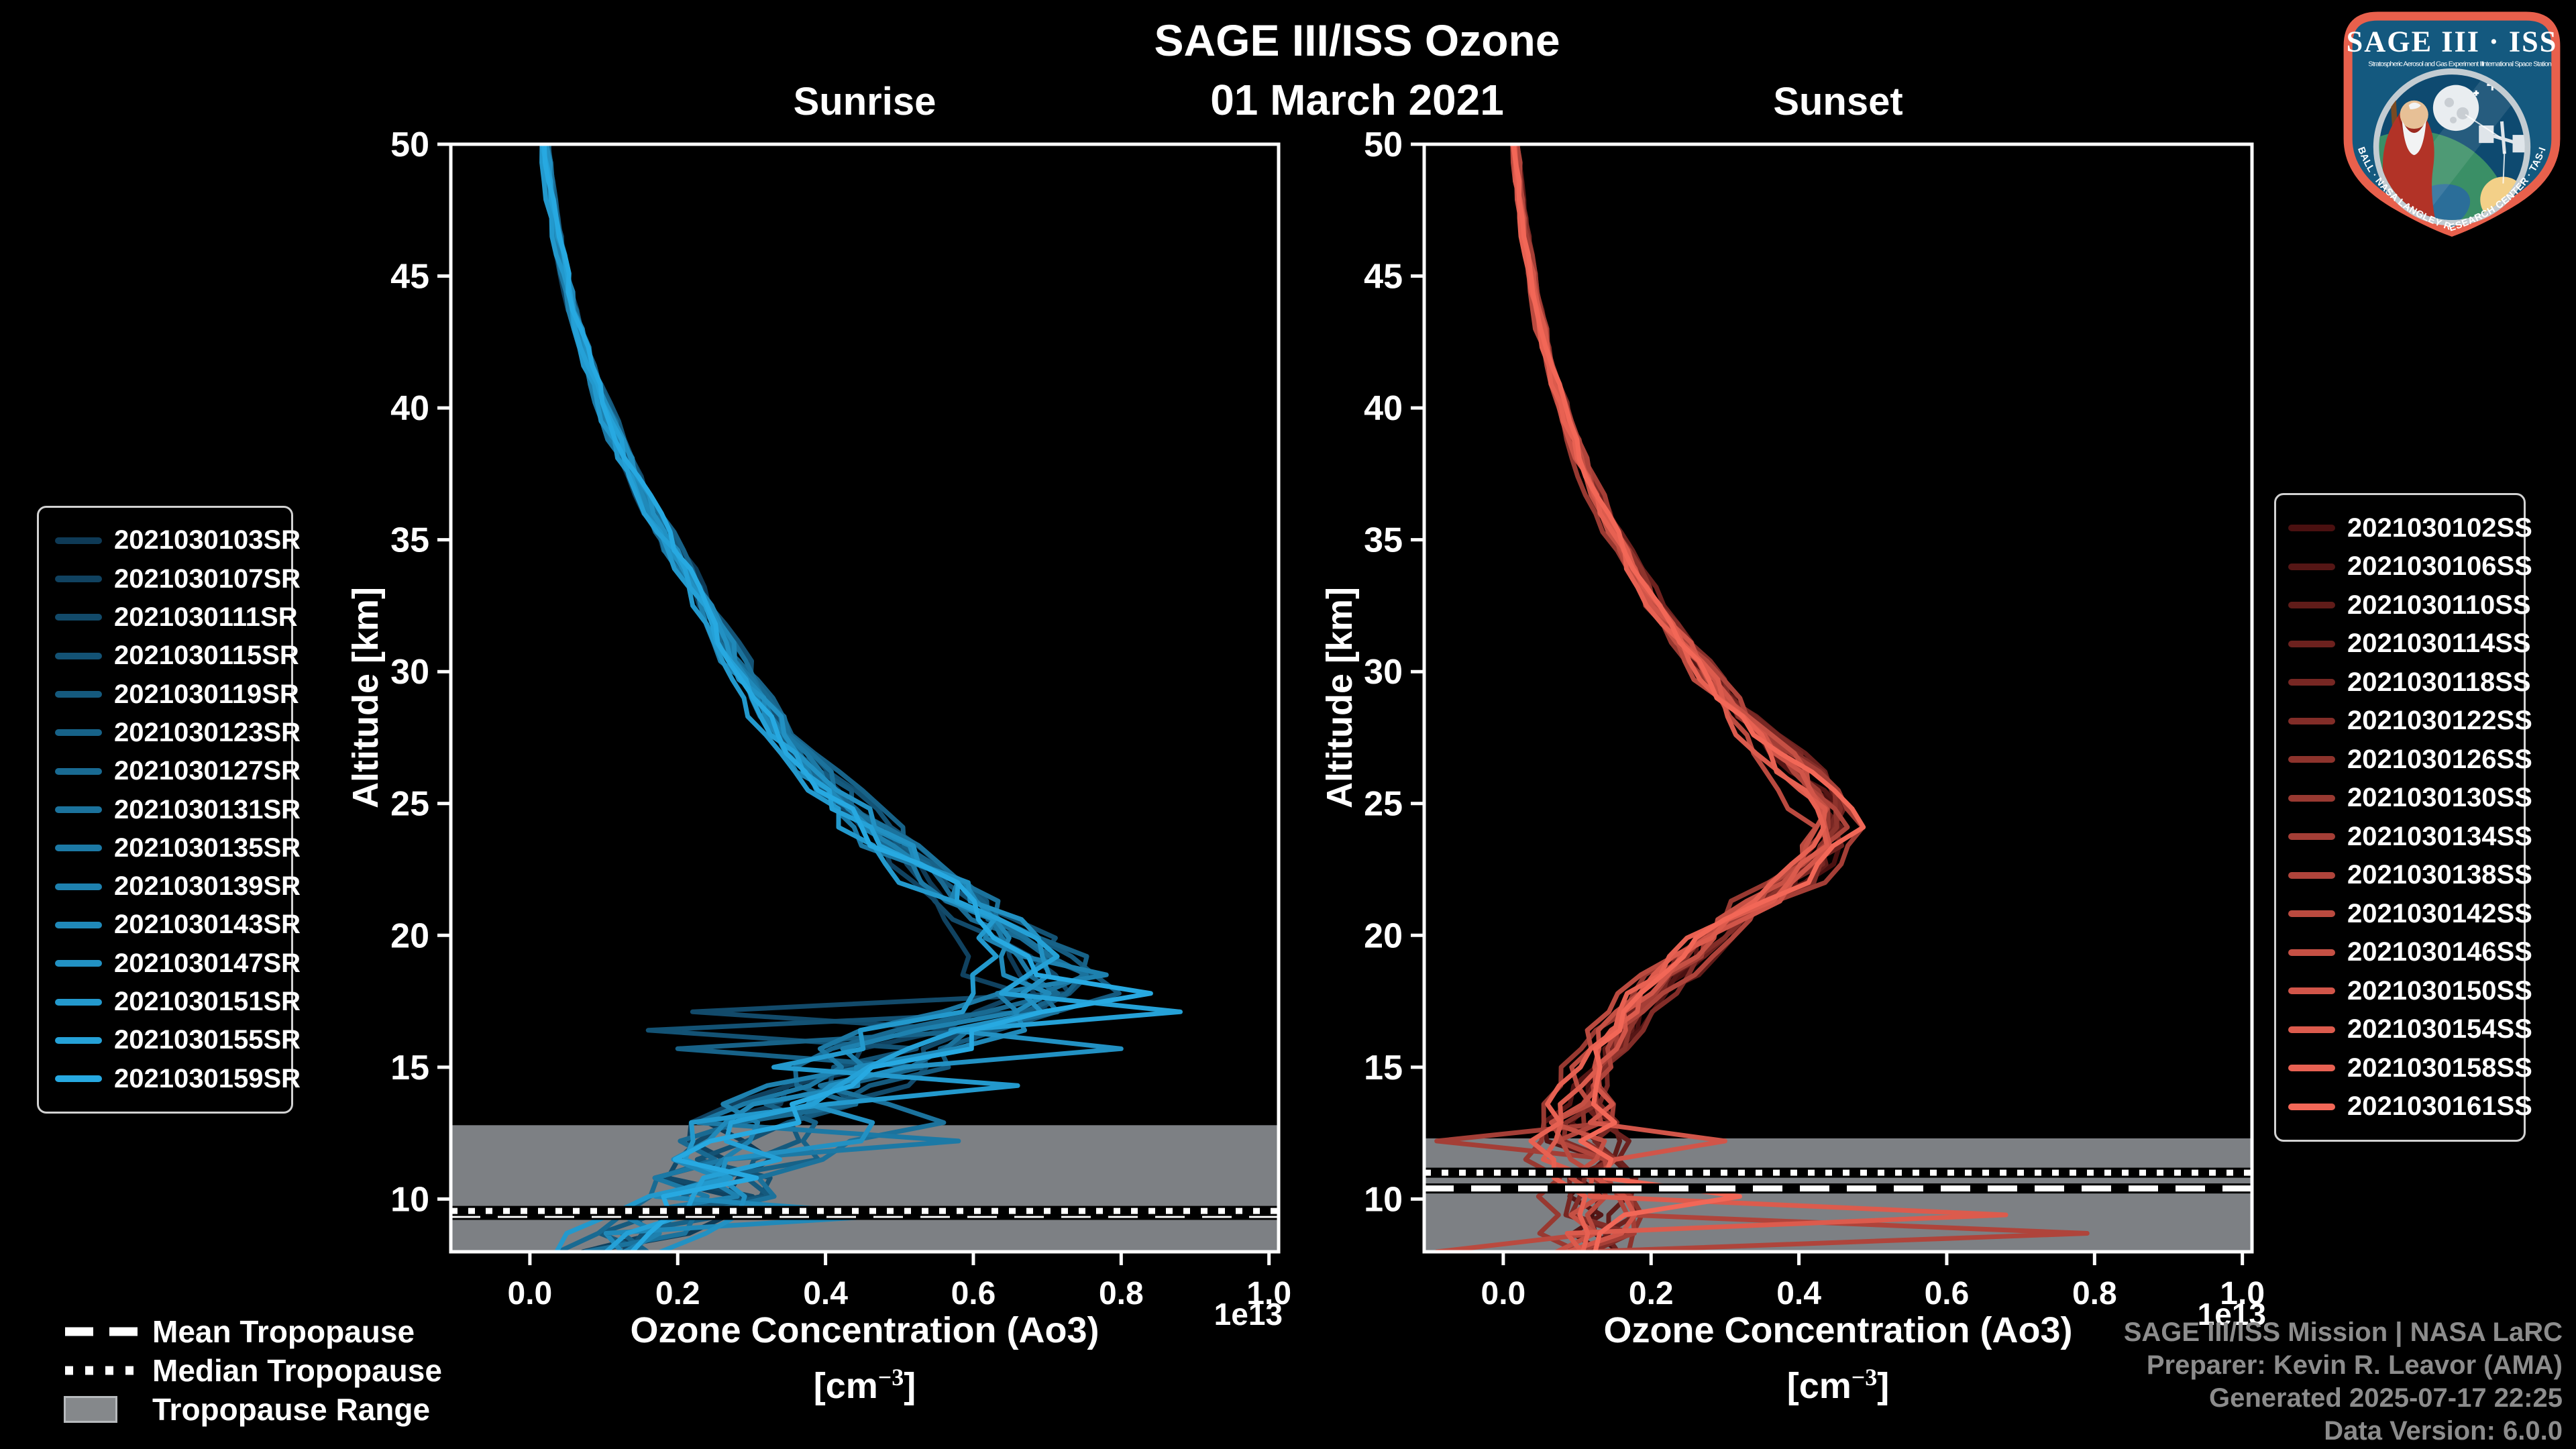 Image resolution: width=2576 pixels, height=1449 pixels. What do you see at coordinates (2354, 1365) in the screenshot?
I see `attribution-line: Preparer: Kevin R. Leavor (AMA)` at bounding box center [2354, 1365].